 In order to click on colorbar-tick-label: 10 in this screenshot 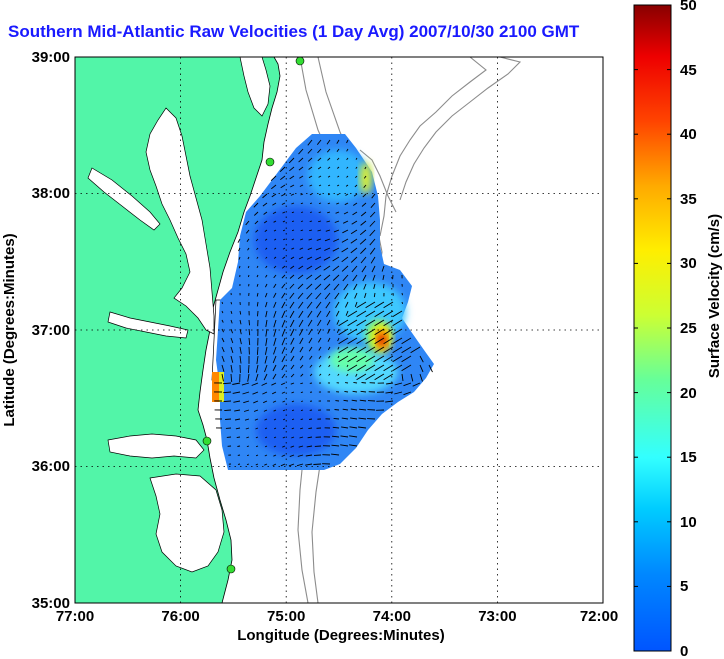, I will do `click(688, 522)`.